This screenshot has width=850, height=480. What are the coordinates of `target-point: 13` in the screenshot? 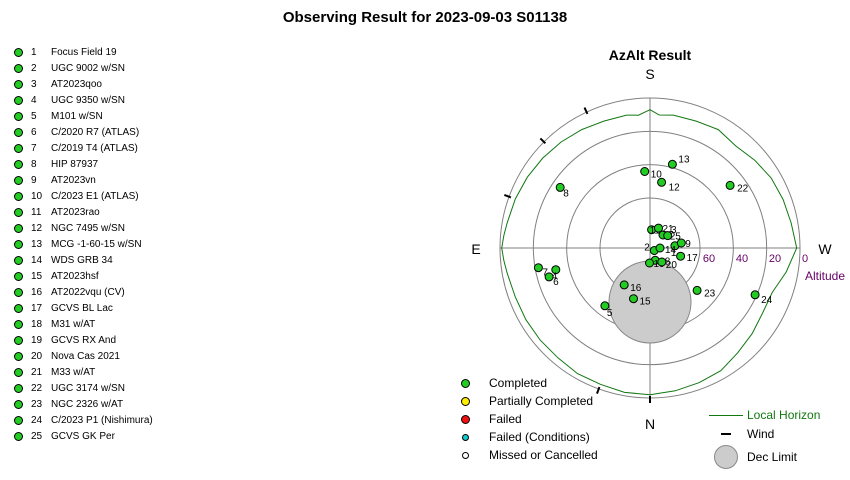 It's located at (678, 161).